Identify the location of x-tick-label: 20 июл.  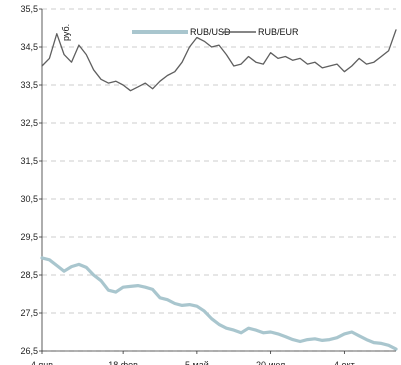
(270, 362).